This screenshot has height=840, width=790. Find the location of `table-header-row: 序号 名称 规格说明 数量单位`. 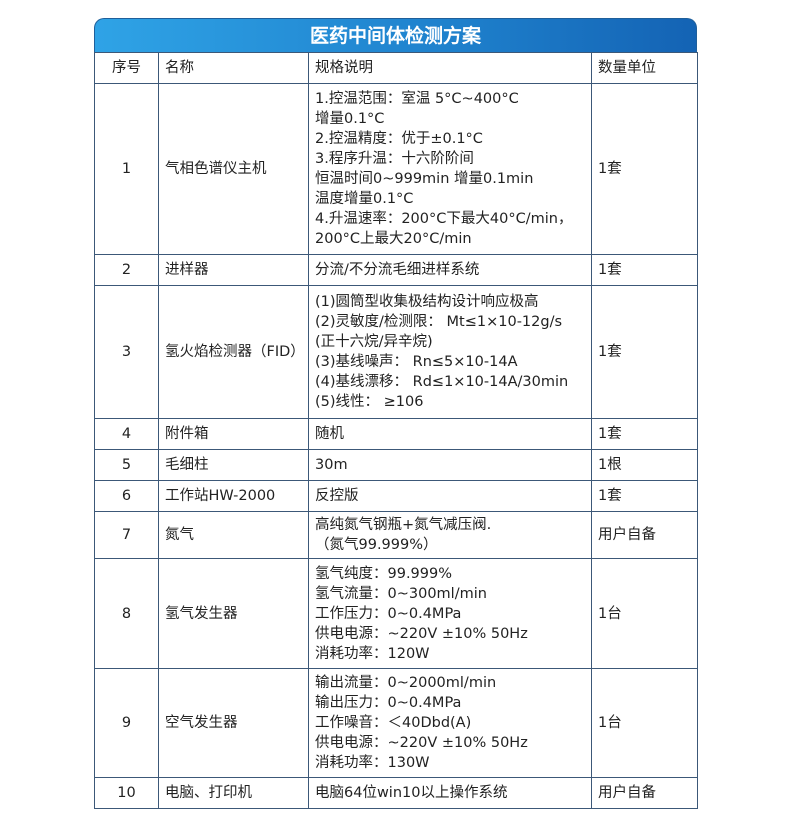

table-header-row: 序号 名称 规格说明 数量单位 is located at coordinates (396, 68).